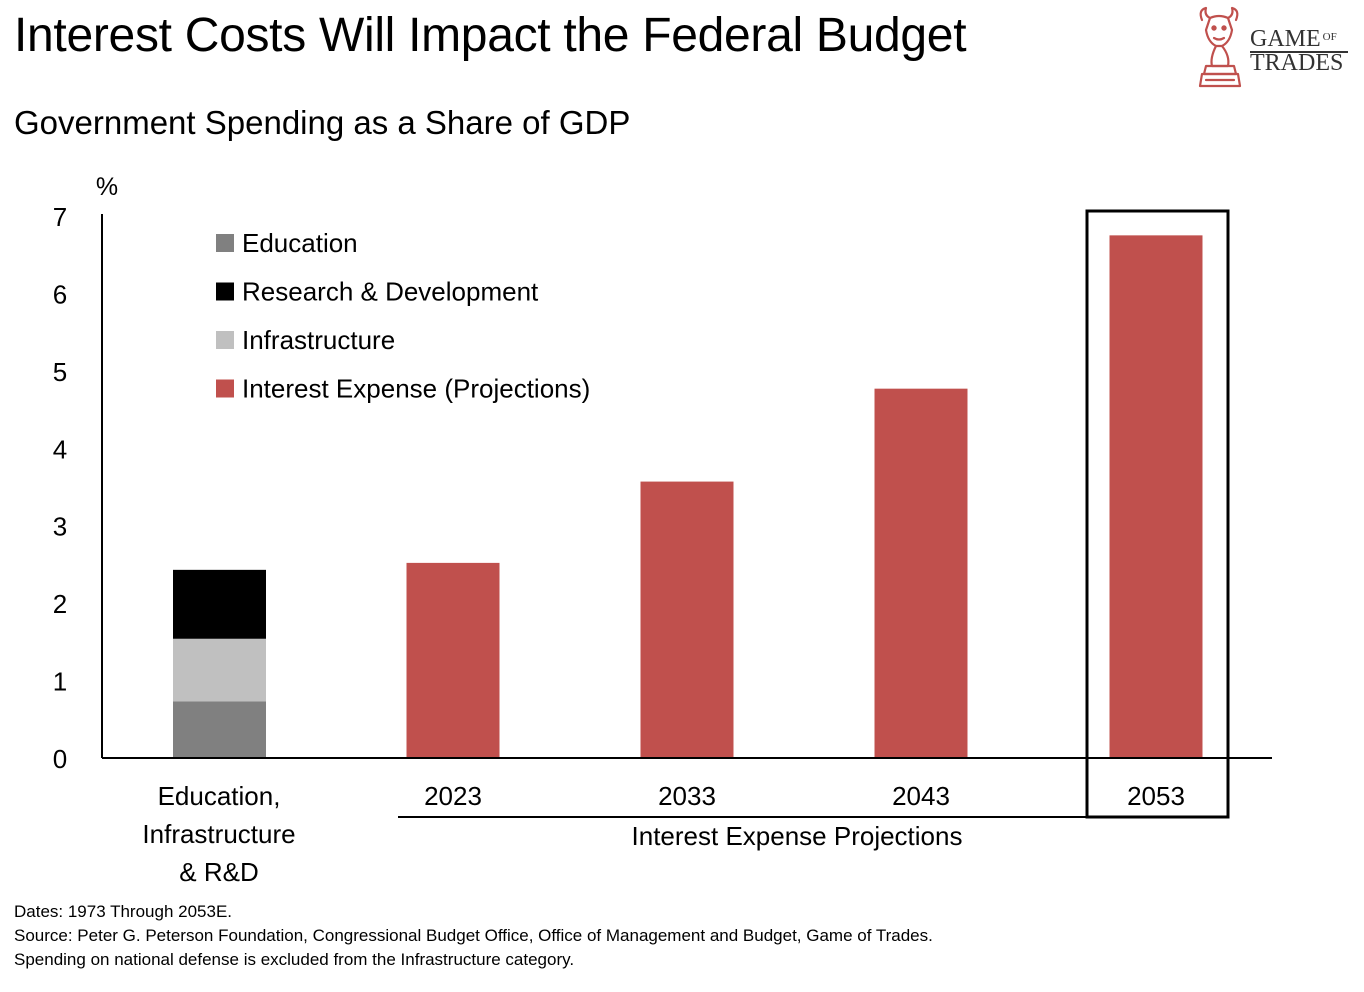 Image resolution: width=1364 pixels, height=992 pixels. I want to click on y-tick-label: 2, so click(60, 604).